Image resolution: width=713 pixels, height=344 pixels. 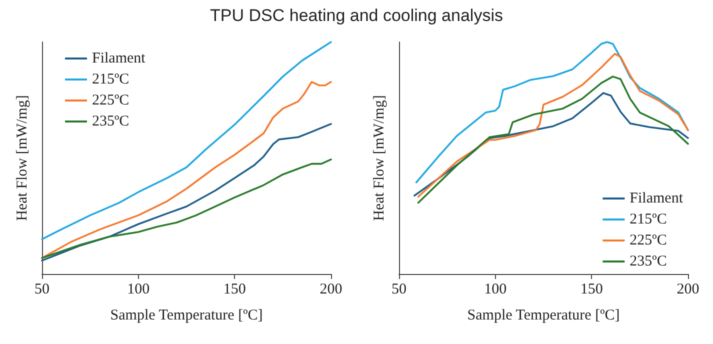 I want to click on chart-title: TPU DSC heating and cooling analysis, so click(x=356, y=16).